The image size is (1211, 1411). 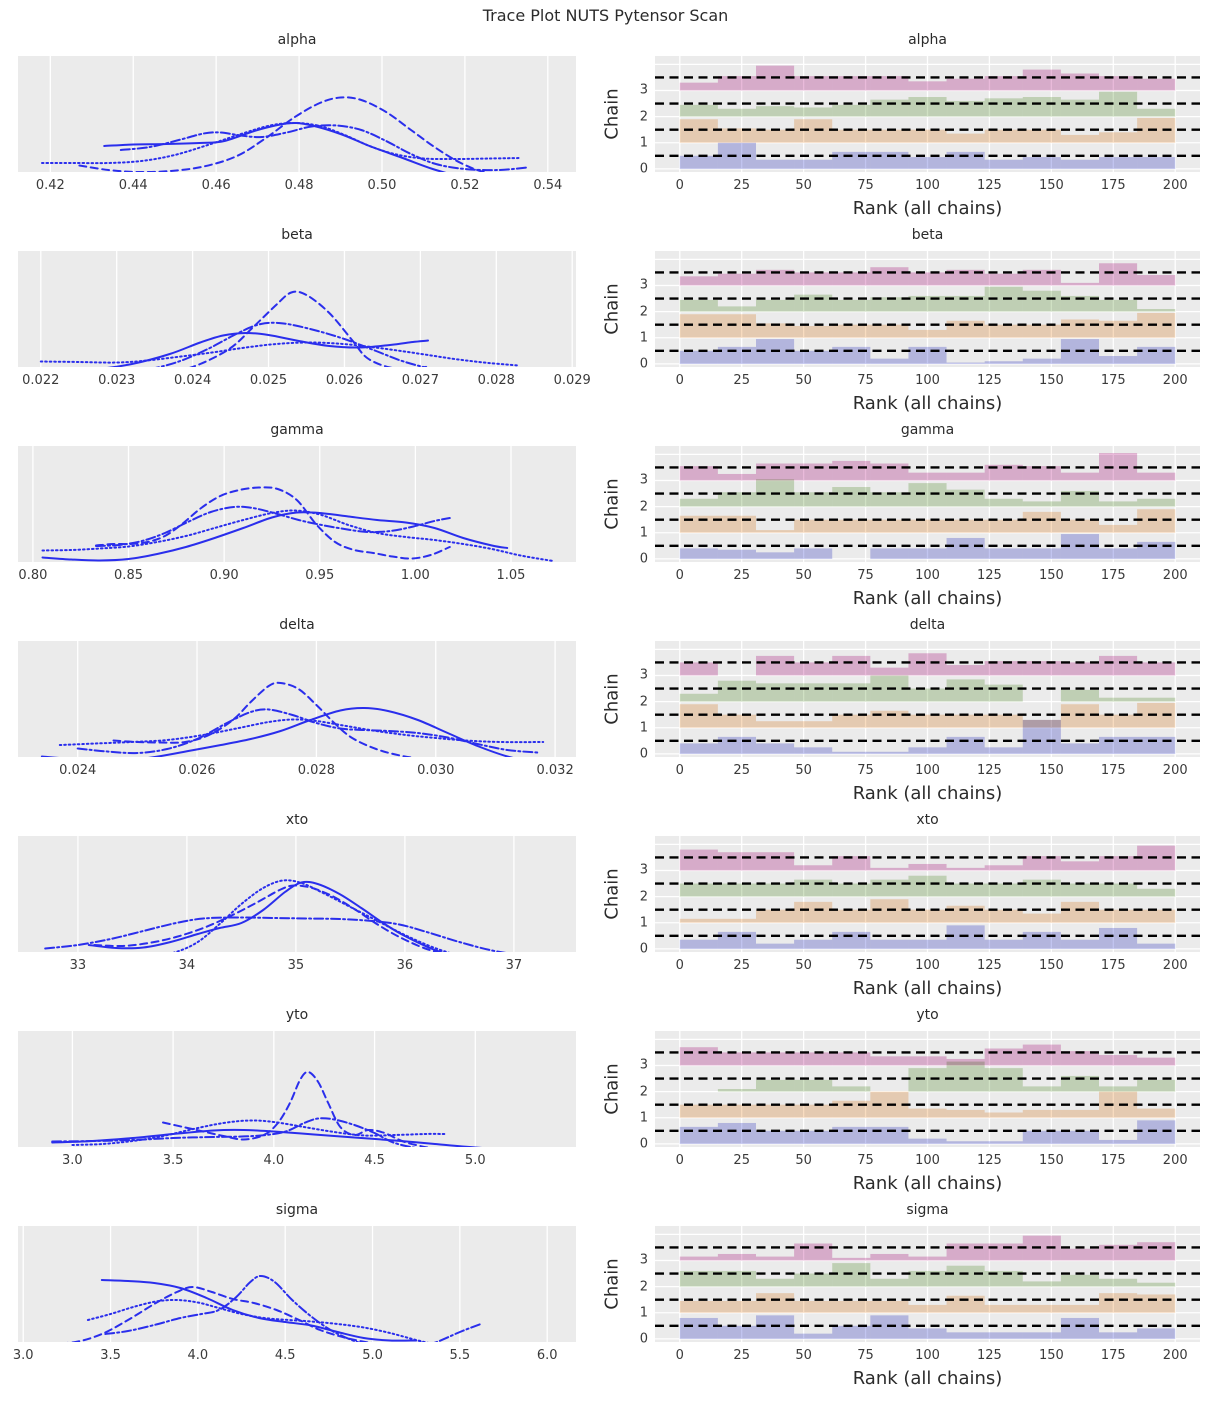 What do you see at coordinates (275, 146) in the screenshot?
I see `kde-line-solid-alpha` at bounding box center [275, 146].